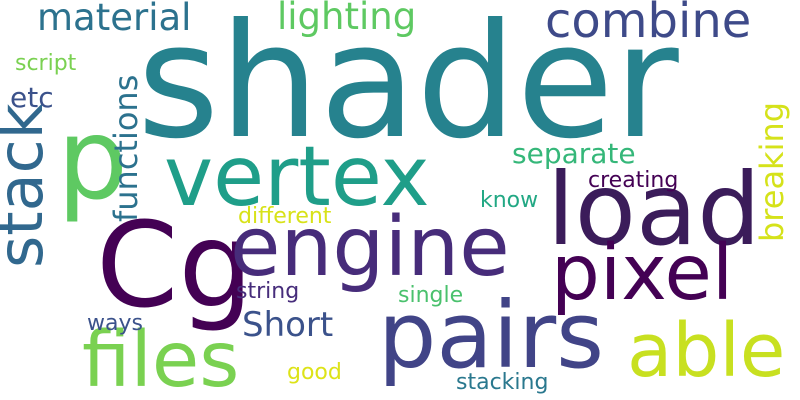 Image resolution: width=800 pixels, height=400 pixels. I want to click on word-engine: engine, so click(370, 247).